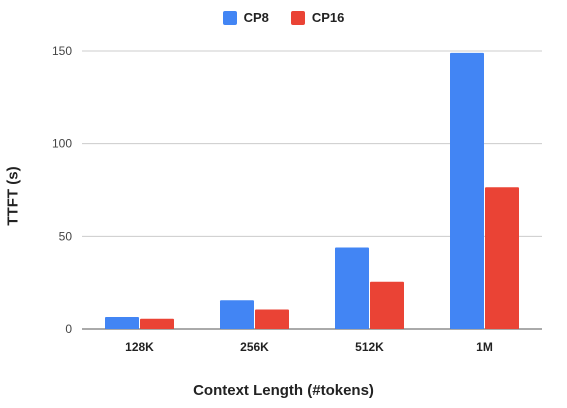  Describe the element at coordinates (352, 288) in the screenshot. I see `bar-cp8-512k` at that location.